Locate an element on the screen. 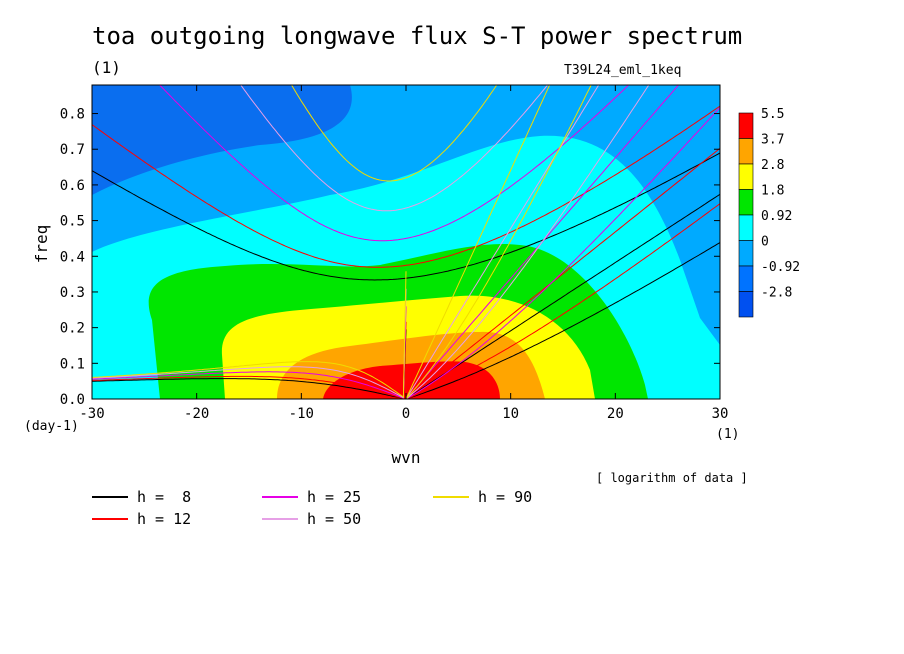 Image resolution: width=904 pixels, height=654 pixels. colorbar: 5.5 3.7 2.8 1.8 0.92 0 -0.92 -2.8 is located at coordinates (769, 212).